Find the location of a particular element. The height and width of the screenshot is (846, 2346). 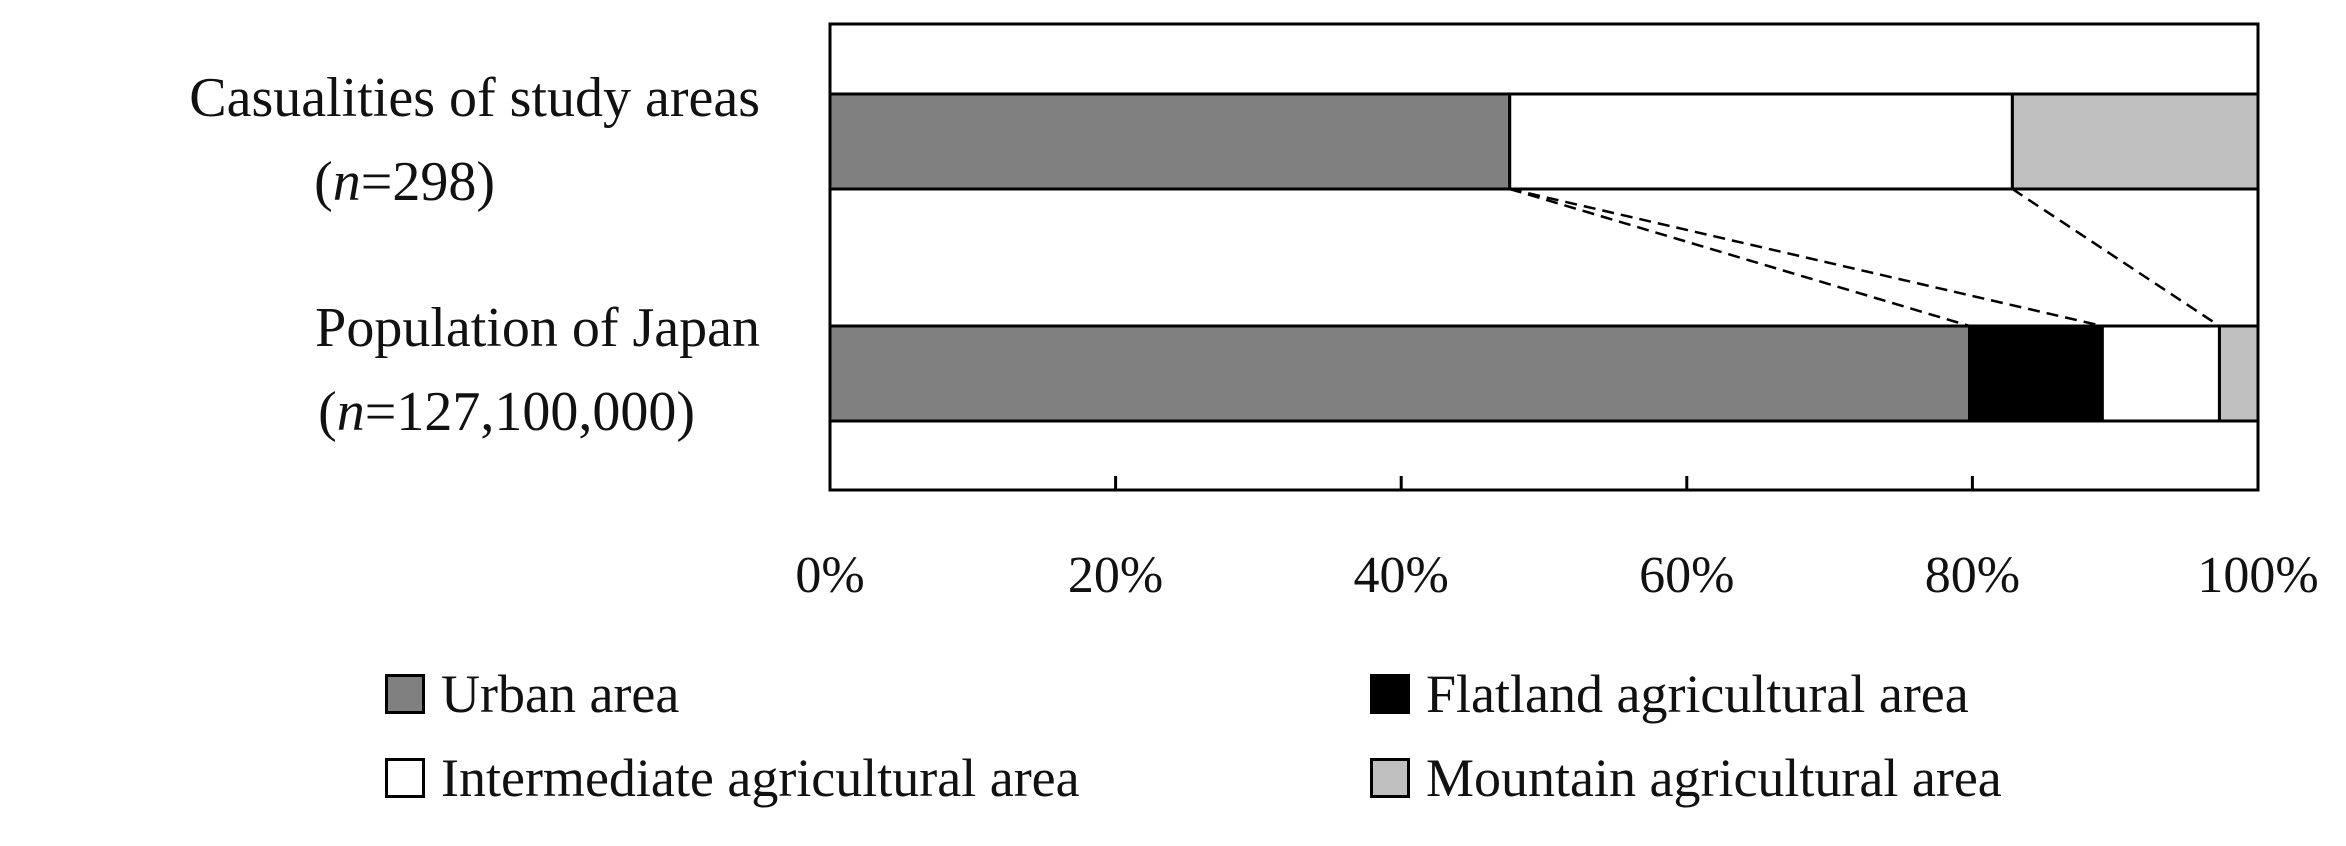

legend-label-mountain: Mountain agricultural area is located at coordinates (1714, 778).